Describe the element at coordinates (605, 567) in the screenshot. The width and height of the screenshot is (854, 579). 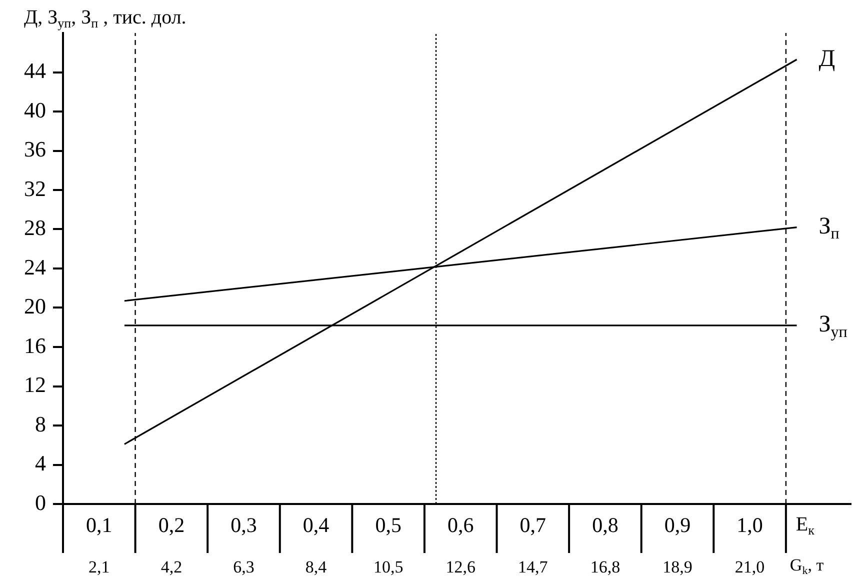
I see `x2-tick-label: 16,8` at that location.